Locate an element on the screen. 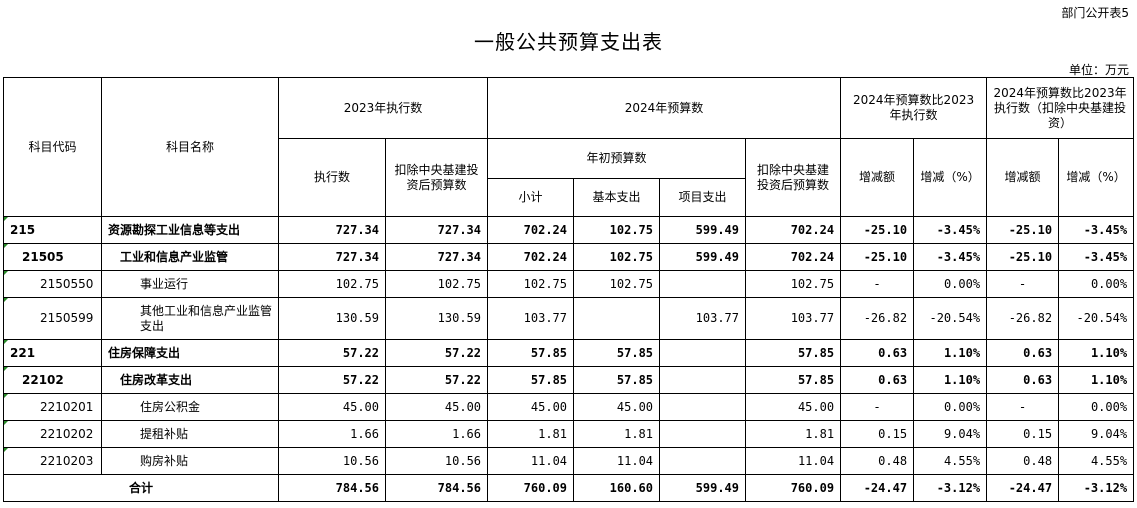 This screenshot has height=508, width=1137. row-basic: 45.00 is located at coordinates (617, 407).